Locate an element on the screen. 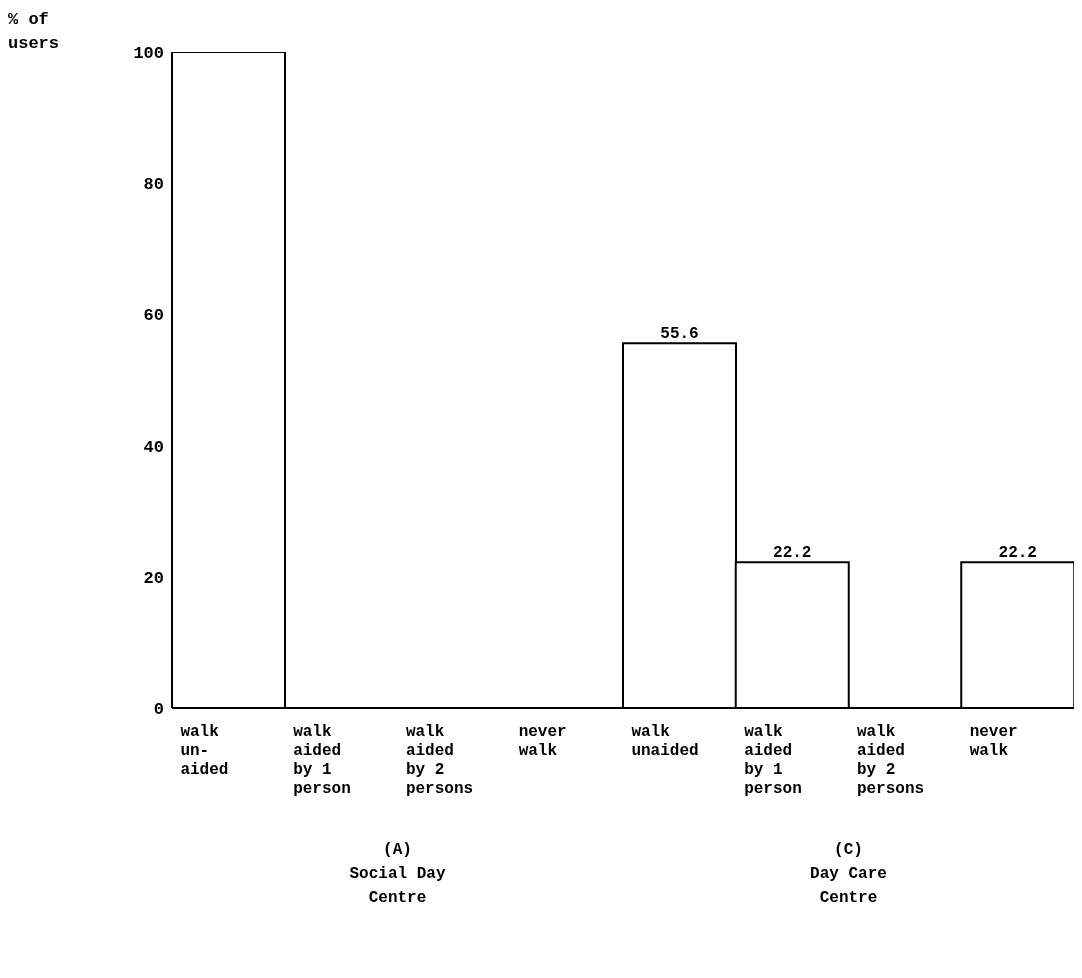 This screenshot has width=1082, height=978. y-tick-label: 40 is located at coordinates (153, 447).